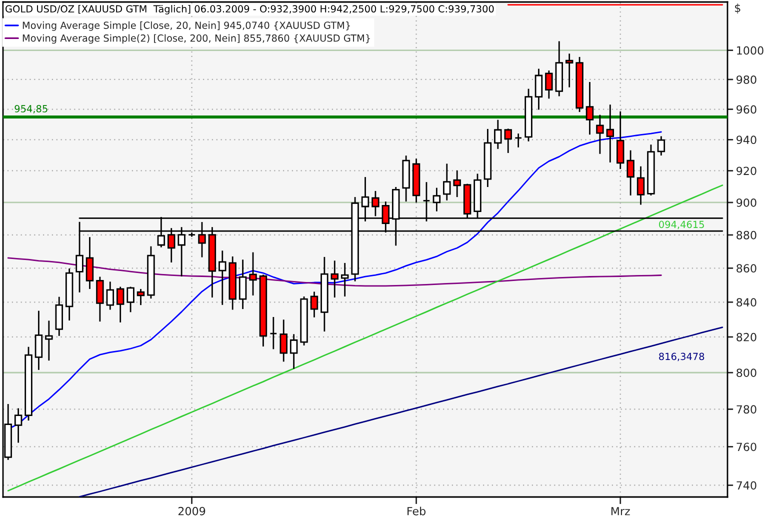 Image resolution: width=769 pixels, height=520 pixels. What do you see at coordinates (746, 447) in the screenshot?
I see `y-tick-label: 760` at bounding box center [746, 447].